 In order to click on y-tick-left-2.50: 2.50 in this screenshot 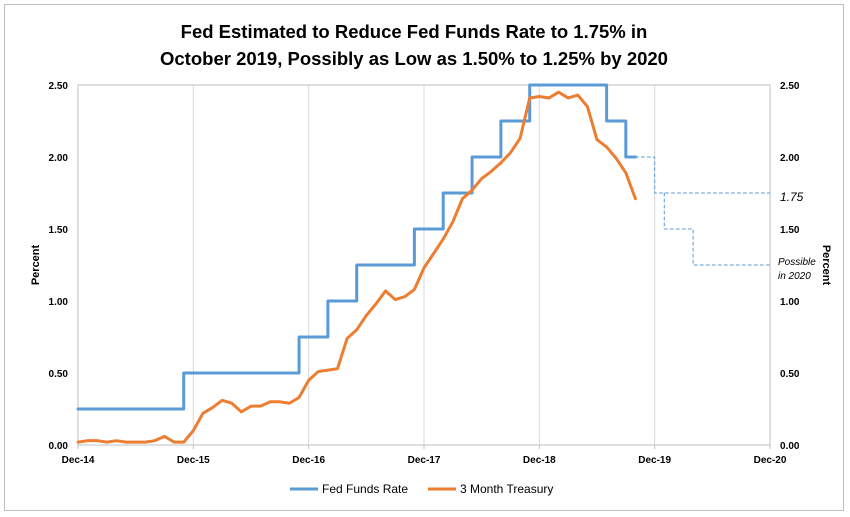, I will do `click(59, 86)`.